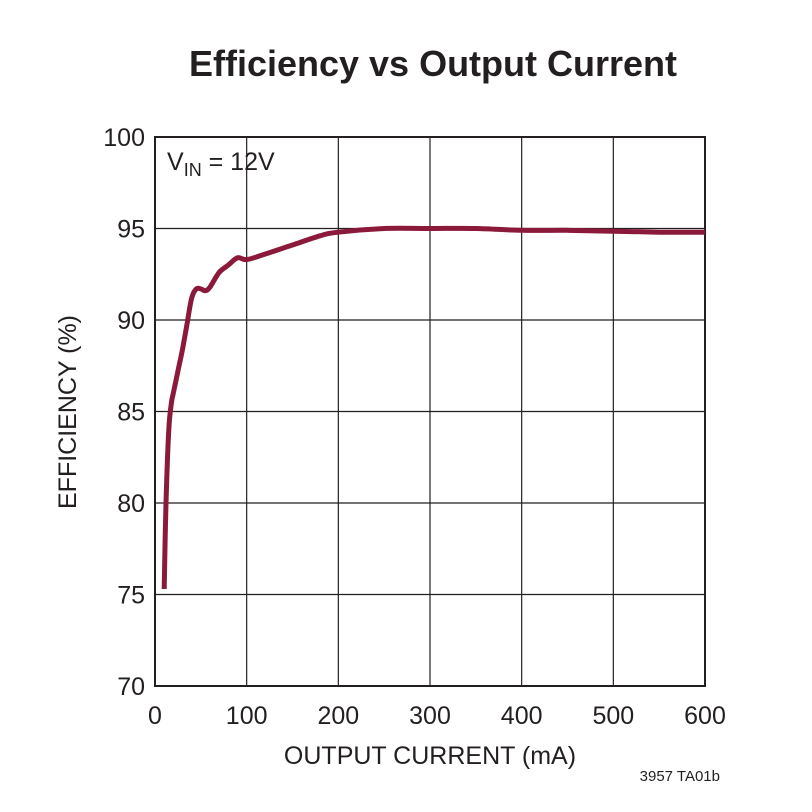 Image resolution: width=812 pixels, height=812 pixels. Describe the element at coordinates (131, 230) in the screenshot. I see `y-tick-label: 95` at that location.